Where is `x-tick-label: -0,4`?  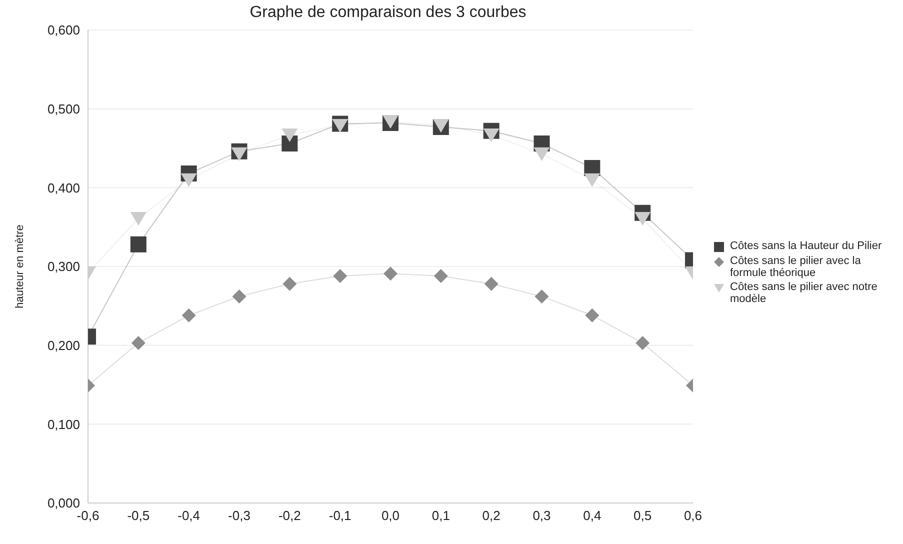 x-tick-label: -0,4 is located at coordinates (189, 516).